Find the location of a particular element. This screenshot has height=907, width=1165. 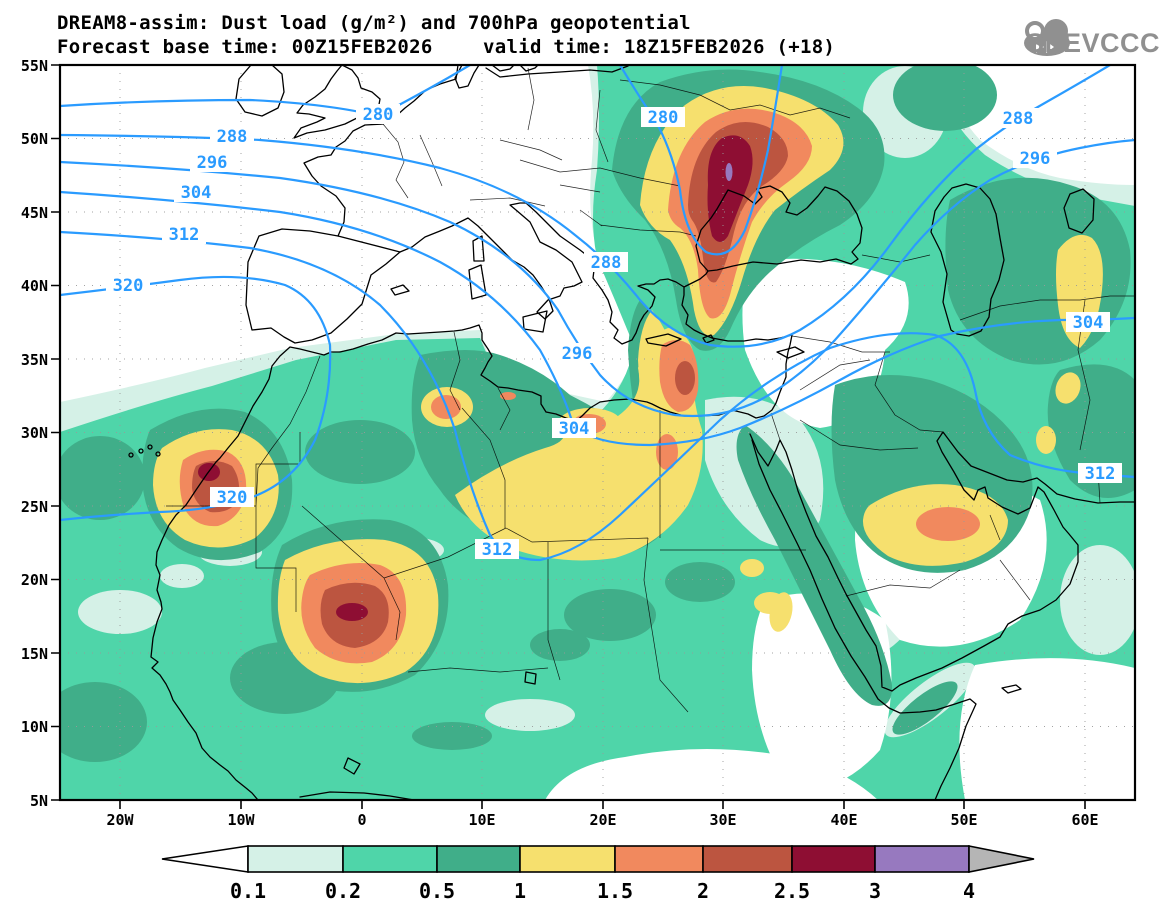

colorbar-tick: 4 is located at coordinates (969, 891).